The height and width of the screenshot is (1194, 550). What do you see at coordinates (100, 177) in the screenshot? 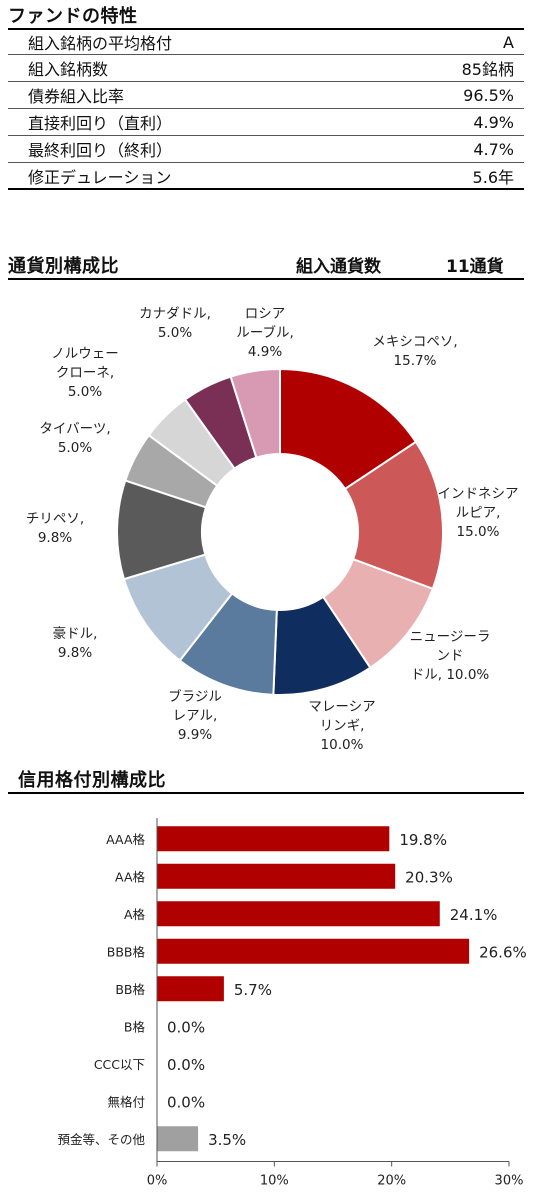
I see `row-label: 修正デュレーション` at bounding box center [100, 177].